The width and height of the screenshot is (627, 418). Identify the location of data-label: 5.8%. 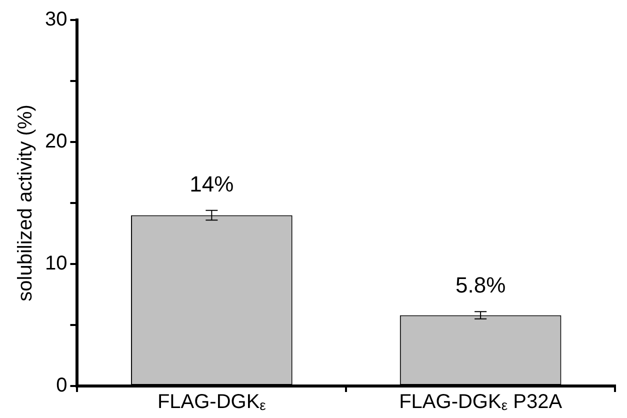
(480, 285).